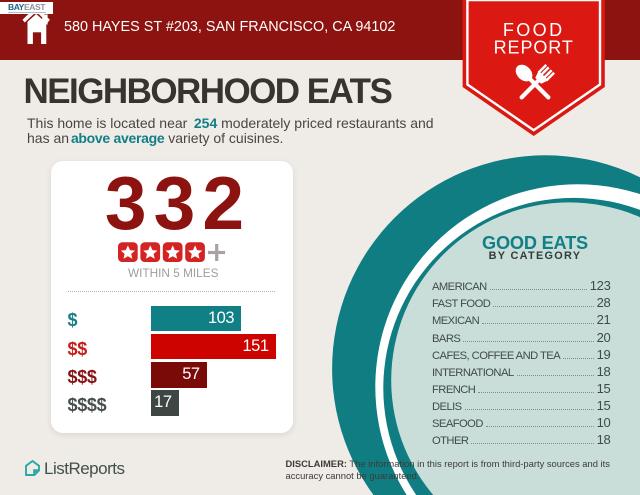  Describe the element at coordinates (534, 48) in the screenshot. I see `svg-text: REPORT` at that location.